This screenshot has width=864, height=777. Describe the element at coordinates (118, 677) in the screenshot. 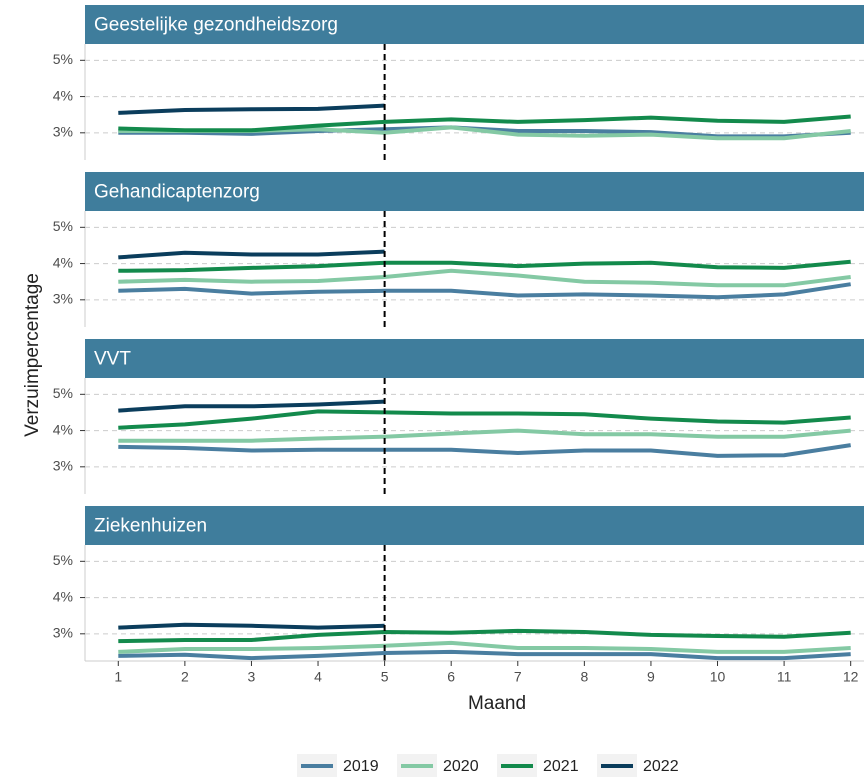

I see `x-tick-label: 1` at that location.